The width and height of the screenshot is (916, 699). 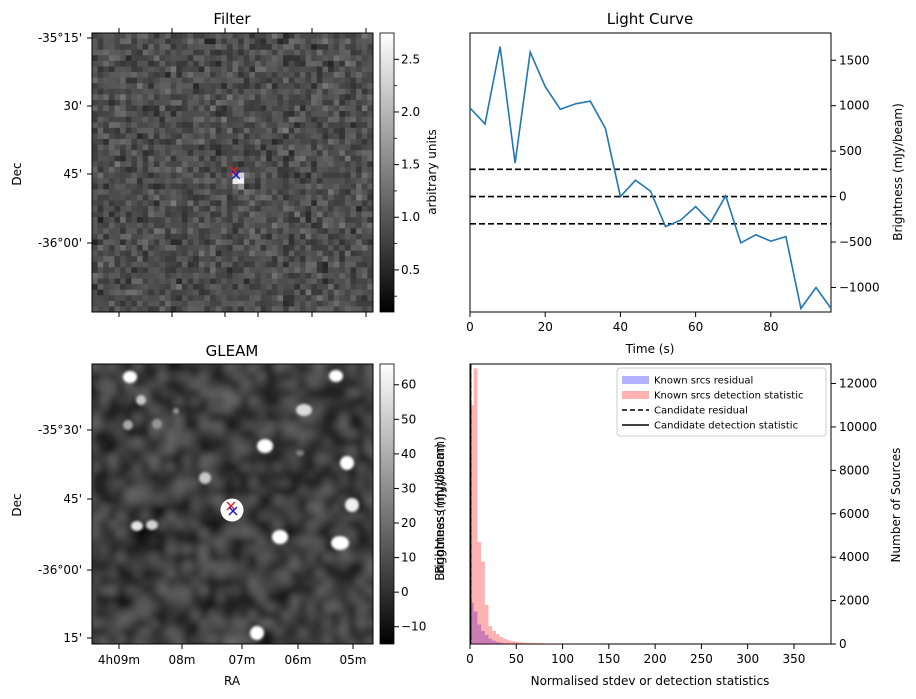 I want to click on light-curve-x-tick-label: 0, so click(x=470, y=327).